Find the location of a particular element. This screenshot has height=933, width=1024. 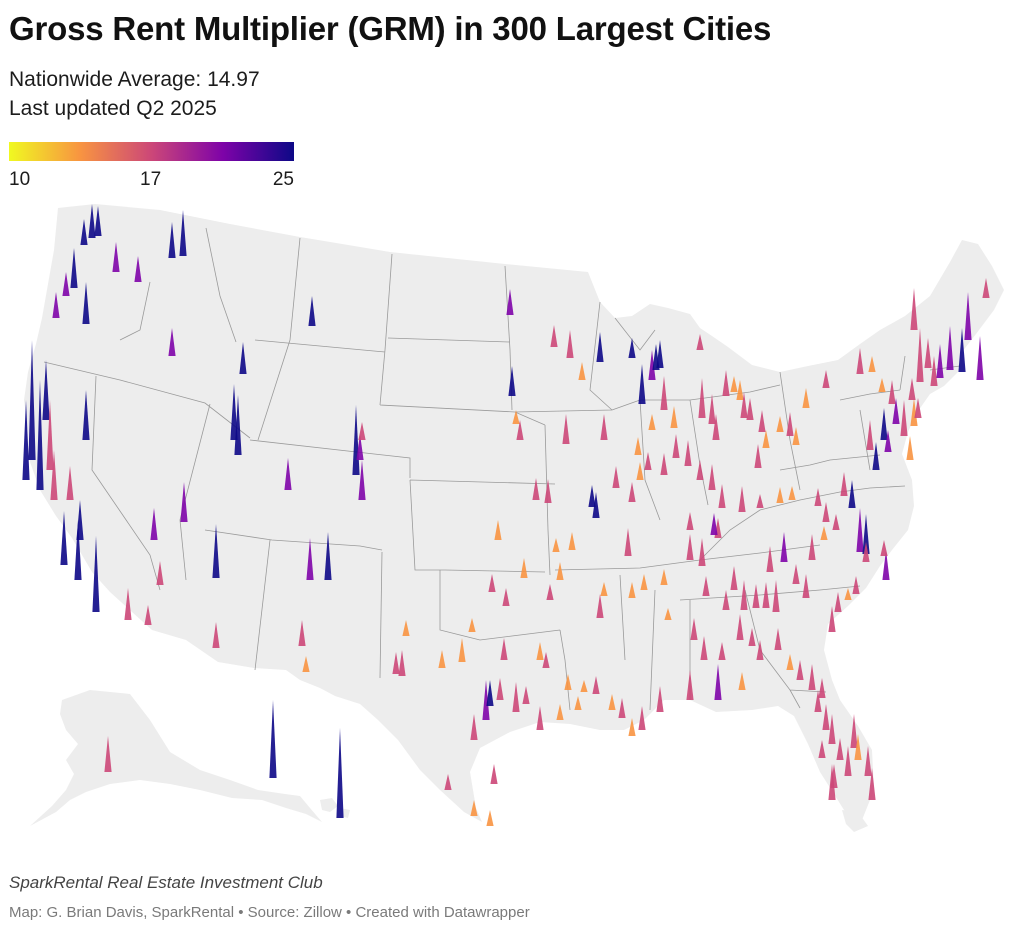

florida-tip is located at coordinates (855, 821).